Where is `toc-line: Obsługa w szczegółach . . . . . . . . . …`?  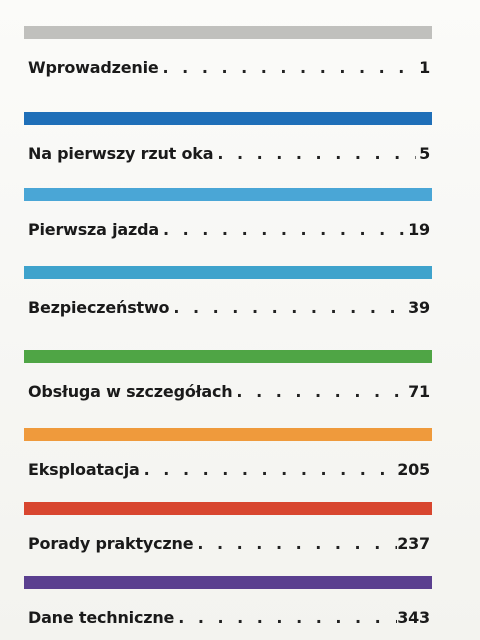
toc-line: Obsługa w szczegółach . . . . . . . . . … is located at coordinates (228, 391).